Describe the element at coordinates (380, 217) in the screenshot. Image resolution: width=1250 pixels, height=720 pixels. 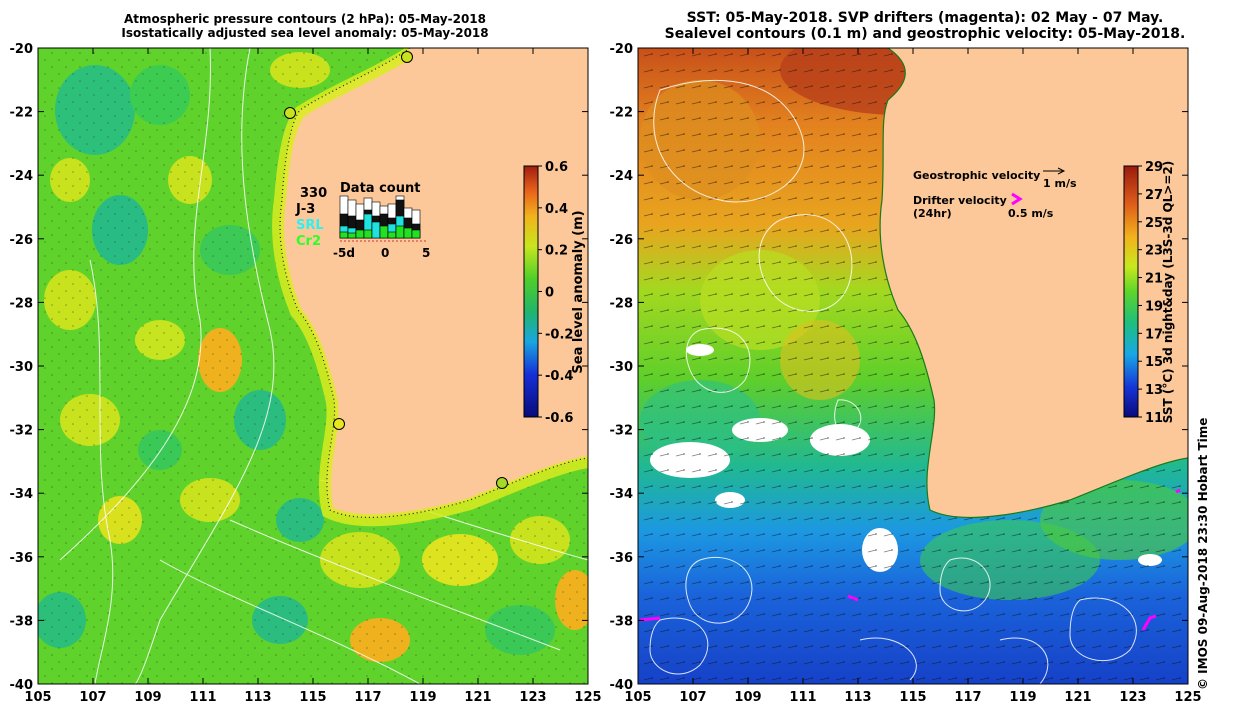
I see `data-count-bars` at that location.